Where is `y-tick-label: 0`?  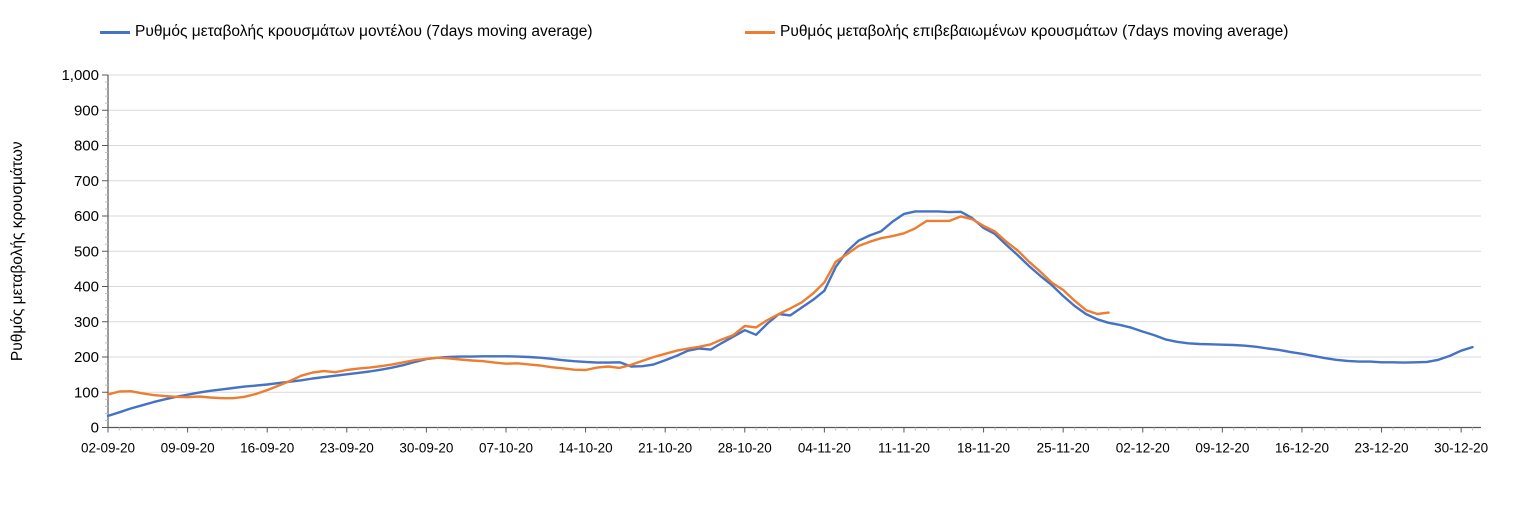 y-tick-label: 0 is located at coordinates (95, 428).